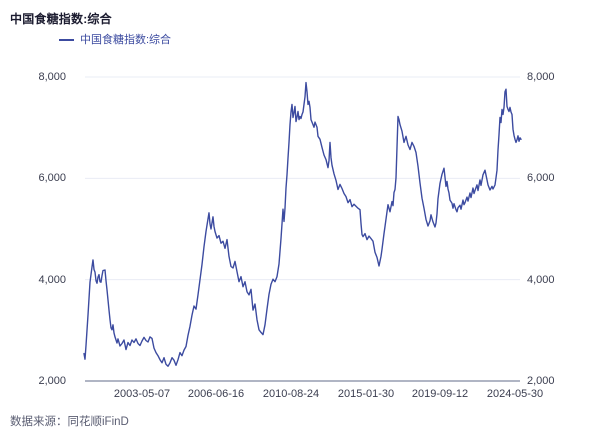 Image resolution: width=600 pixels, height=439 pixels. I want to click on x-axis-label: 2015-01-30, so click(366, 394).